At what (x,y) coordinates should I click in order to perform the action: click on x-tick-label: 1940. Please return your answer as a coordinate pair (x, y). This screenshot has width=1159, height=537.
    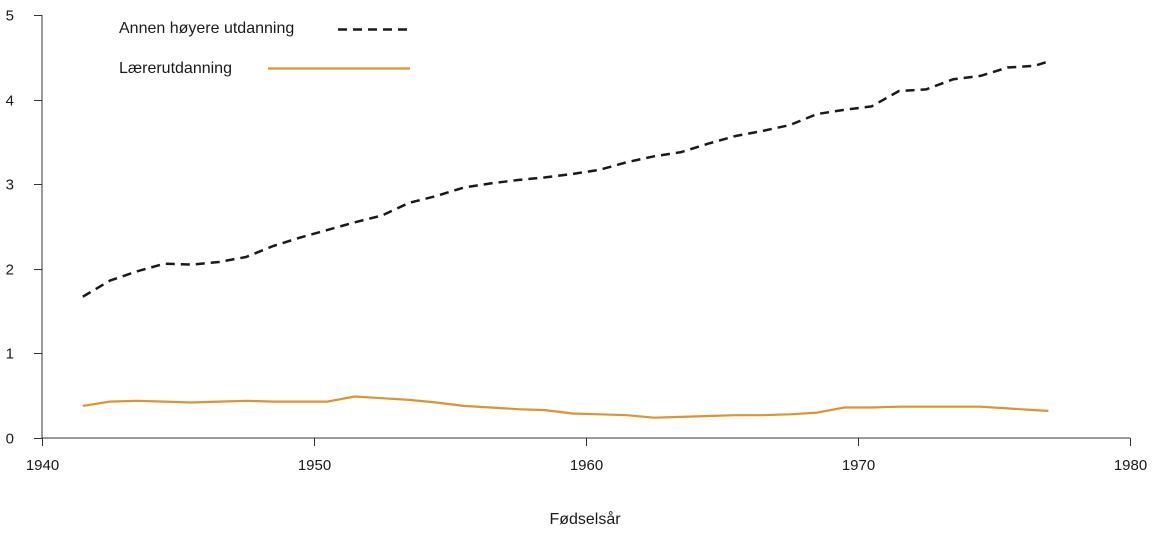
    Looking at the image, I should click on (42, 465).